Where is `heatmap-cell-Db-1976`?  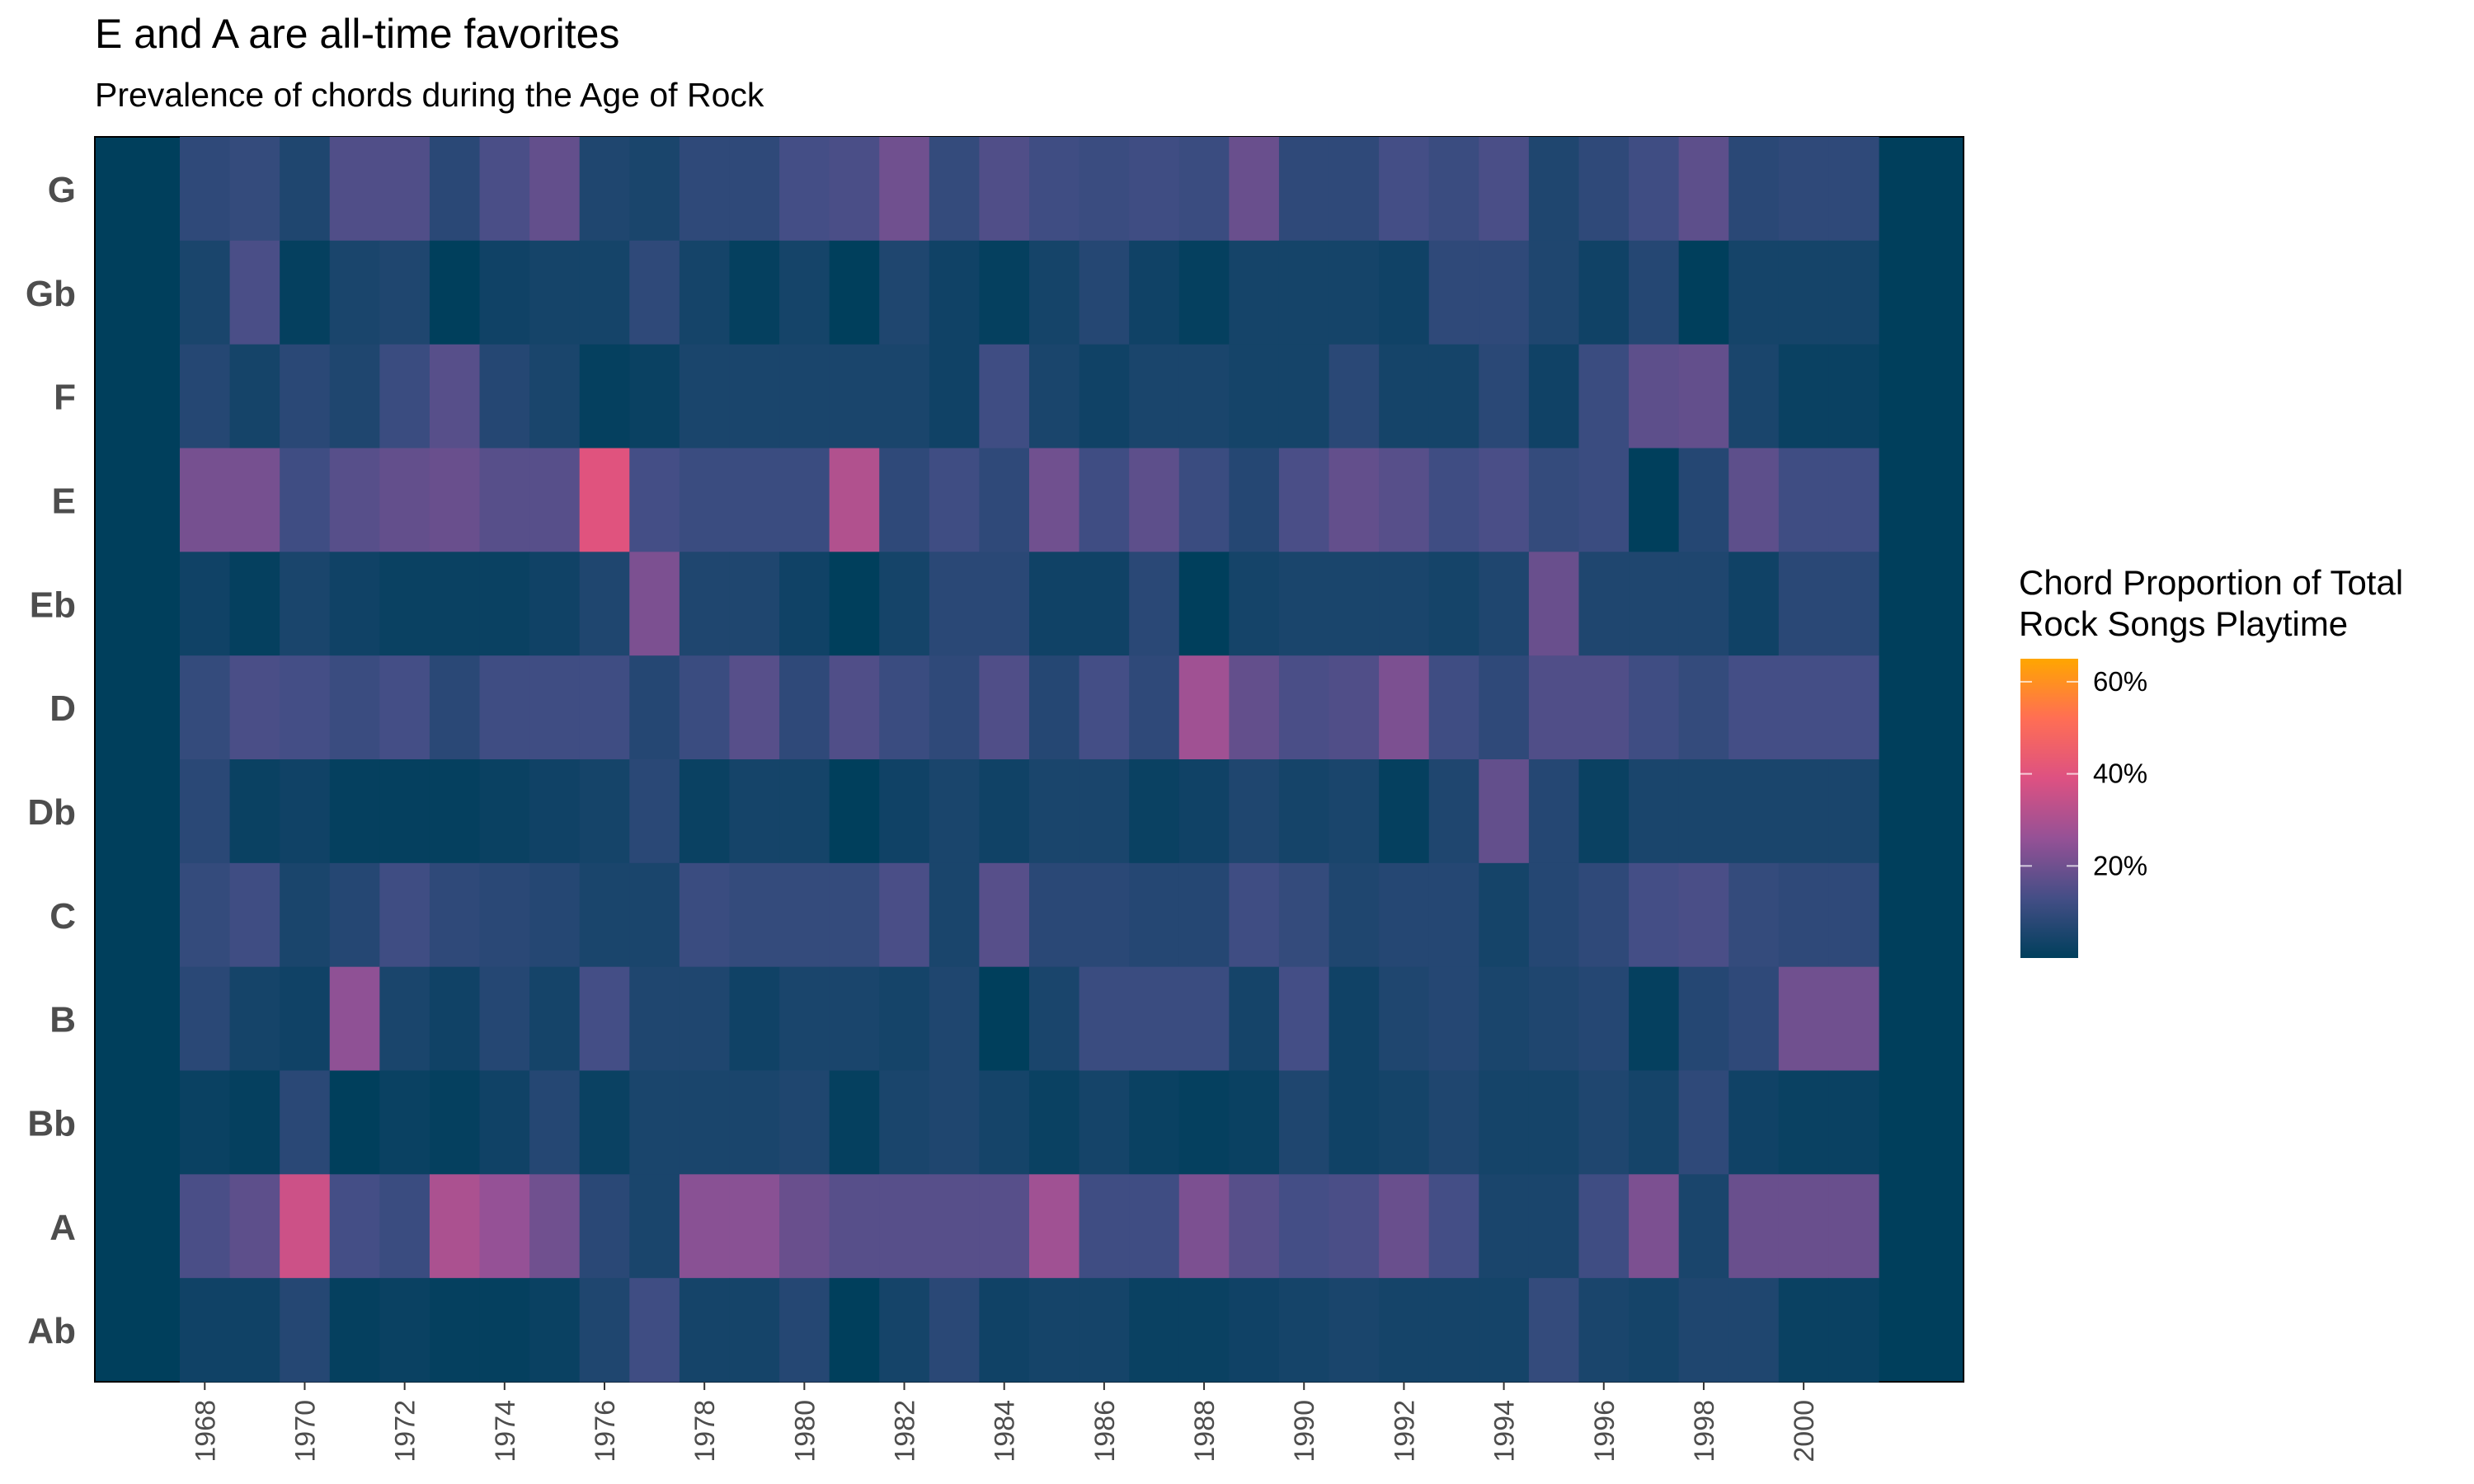
heatmap-cell-Db-1976 is located at coordinates (604, 811).